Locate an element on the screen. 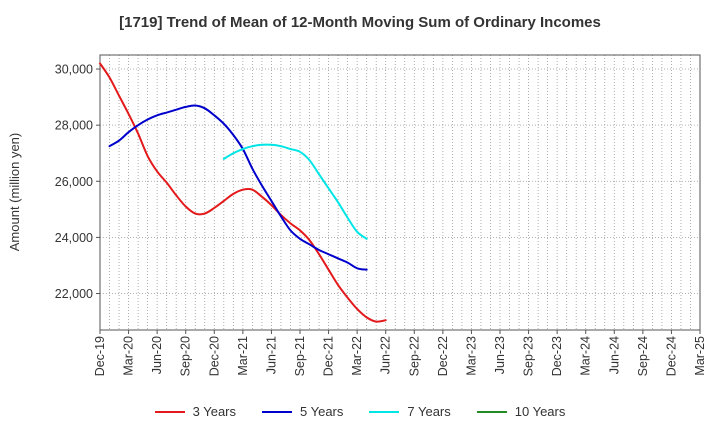 This screenshot has height=440, width=720. series-line-5-years is located at coordinates (238, 187).